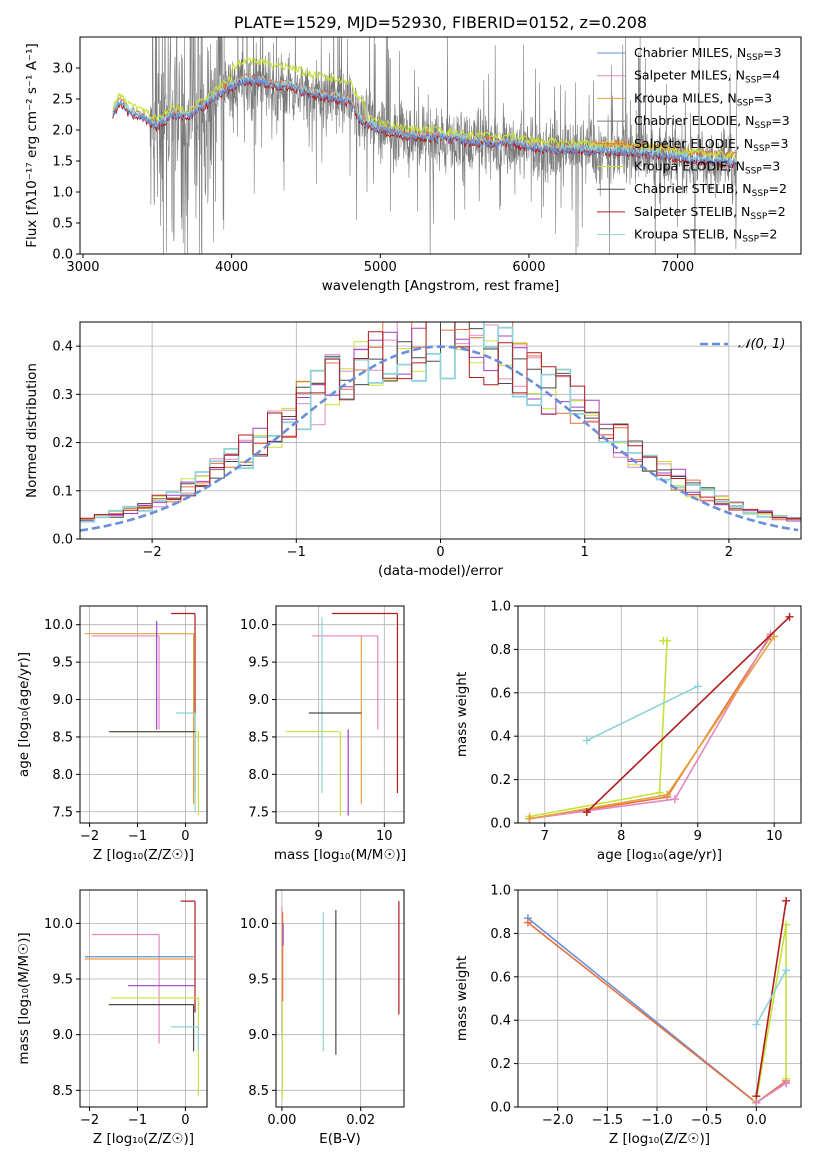 The width and height of the screenshot is (819, 1170). What do you see at coordinates (608, 1120) in the screenshot?
I see `x-tick-label: −1.5` at bounding box center [608, 1120].